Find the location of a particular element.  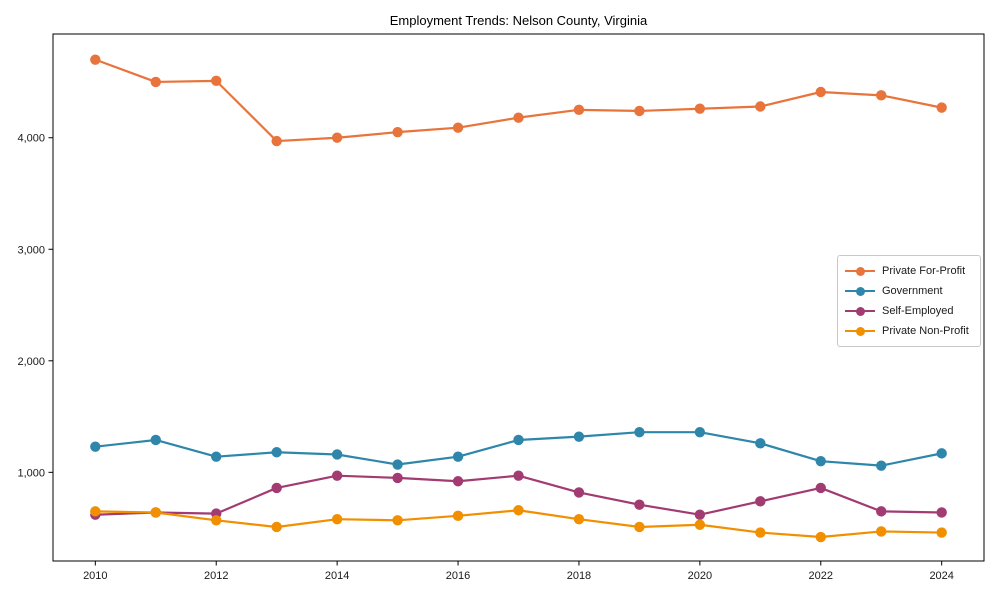

legend-item-private-non-profit: Private Non-Profit is located at coordinates (909, 331).